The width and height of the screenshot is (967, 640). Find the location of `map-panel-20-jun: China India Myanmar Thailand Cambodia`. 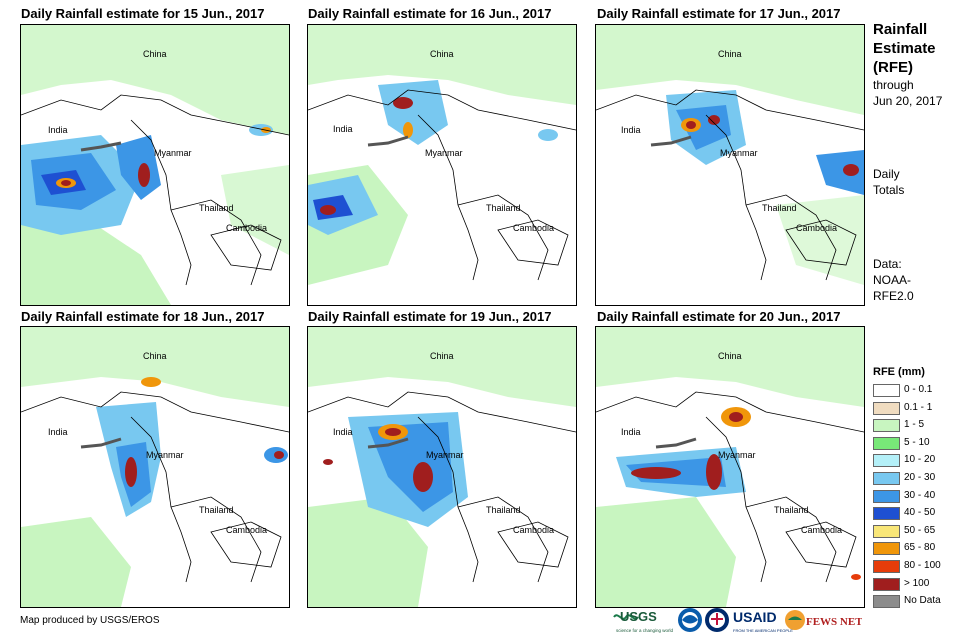

map-panel-20-jun: China India Myanmar Thailand Cambodia is located at coordinates (730, 467).